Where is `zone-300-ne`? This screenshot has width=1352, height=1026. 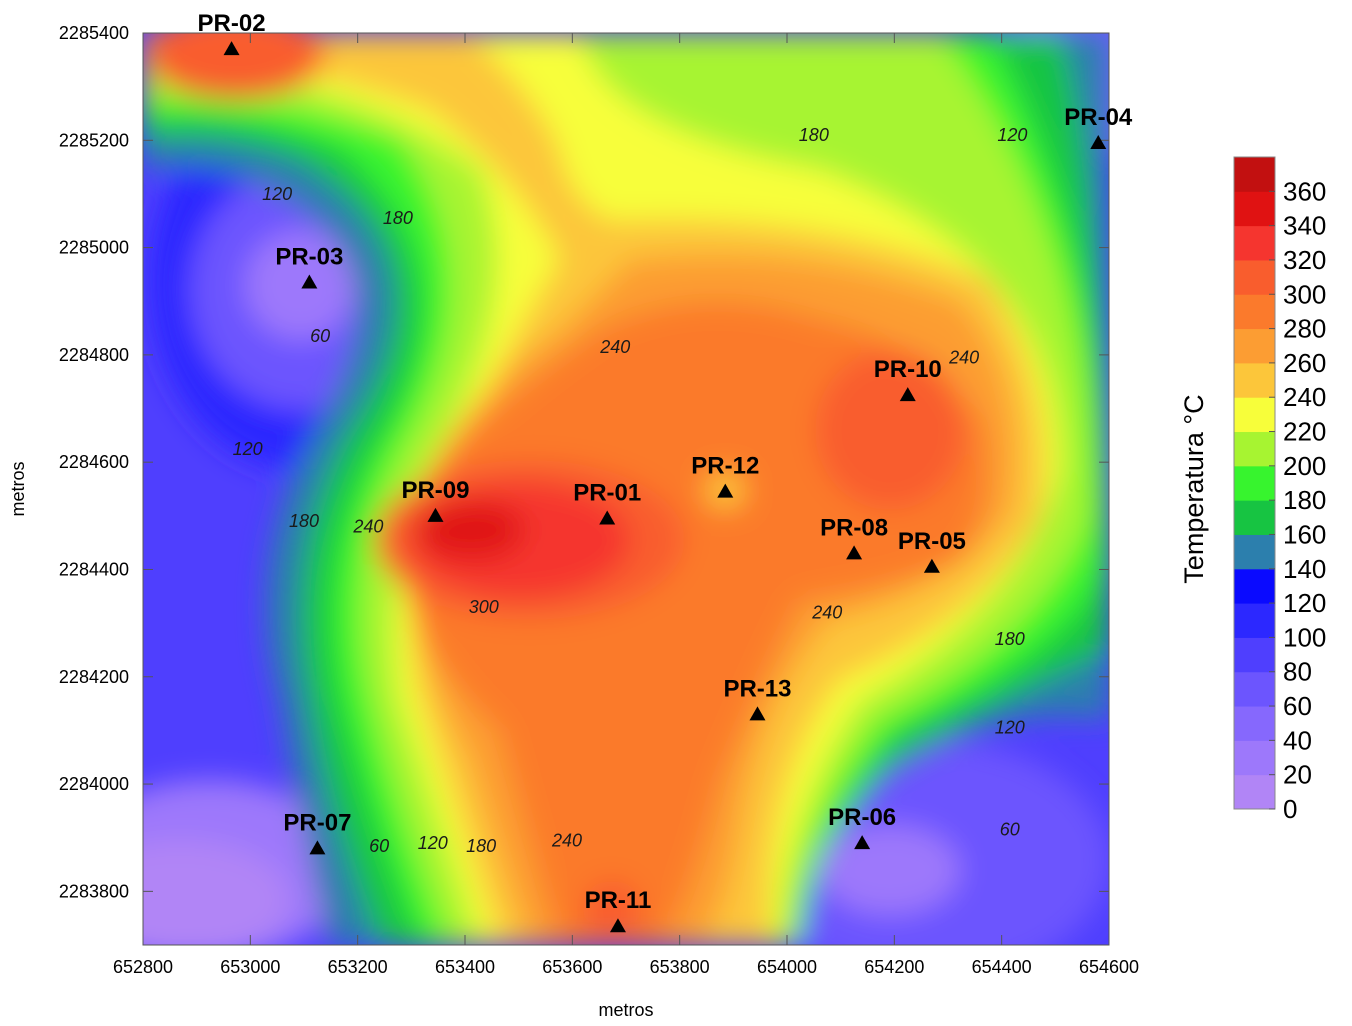
zone-300-ne is located at coordinates (890, 430).